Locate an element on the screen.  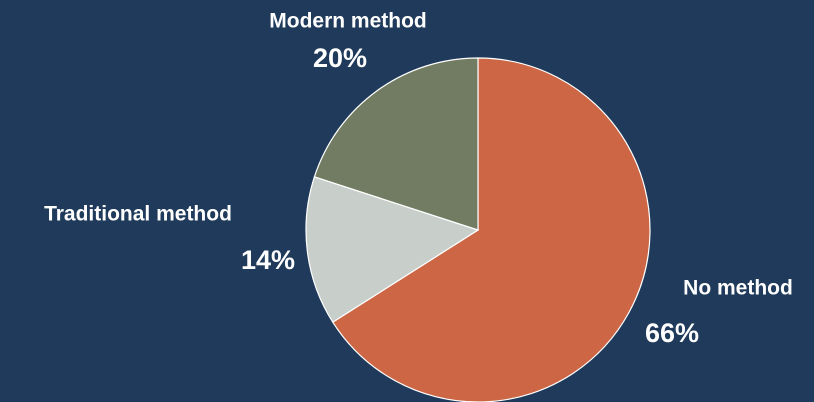
slice-label: No method is located at coordinates (738, 288).